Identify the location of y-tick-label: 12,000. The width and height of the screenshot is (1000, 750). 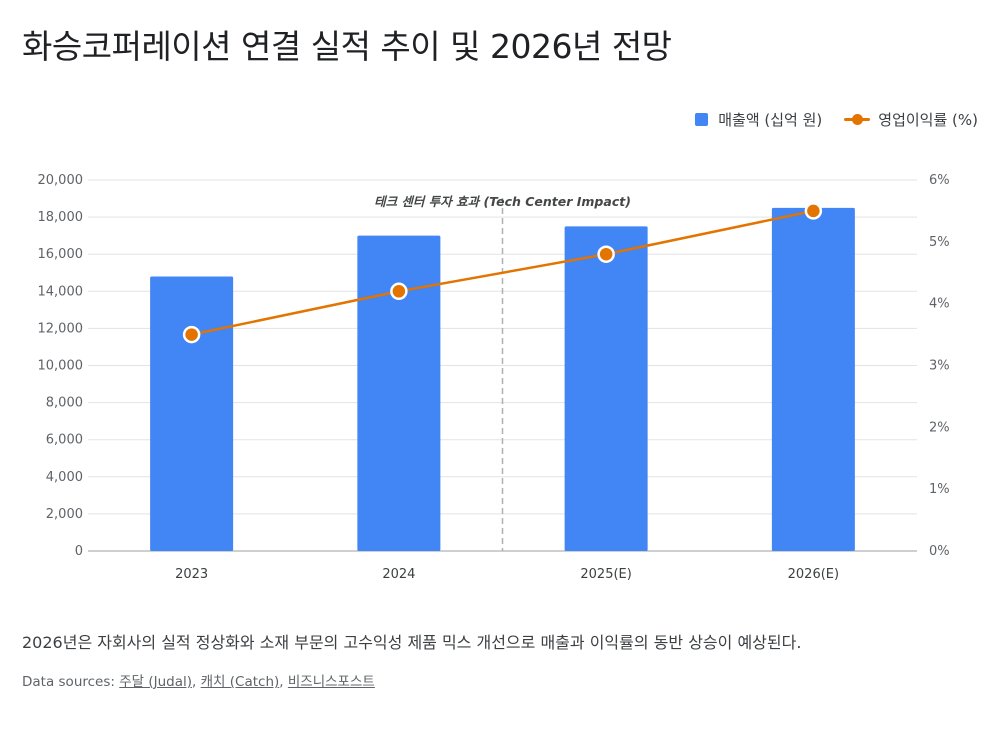
(61, 328).